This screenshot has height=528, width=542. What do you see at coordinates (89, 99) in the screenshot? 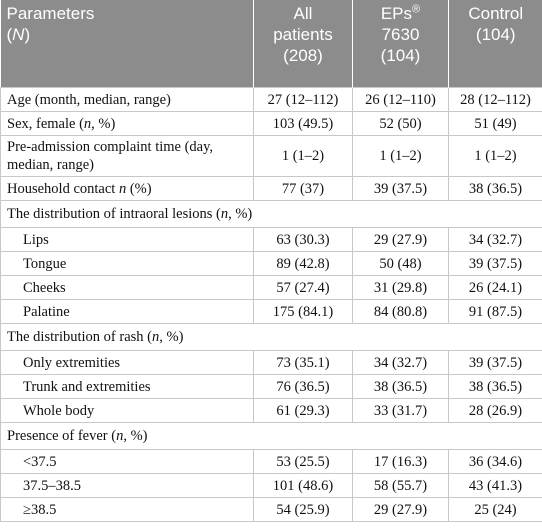
I see `text-segment: Age (month, median, range)` at bounding box center [89, 99].